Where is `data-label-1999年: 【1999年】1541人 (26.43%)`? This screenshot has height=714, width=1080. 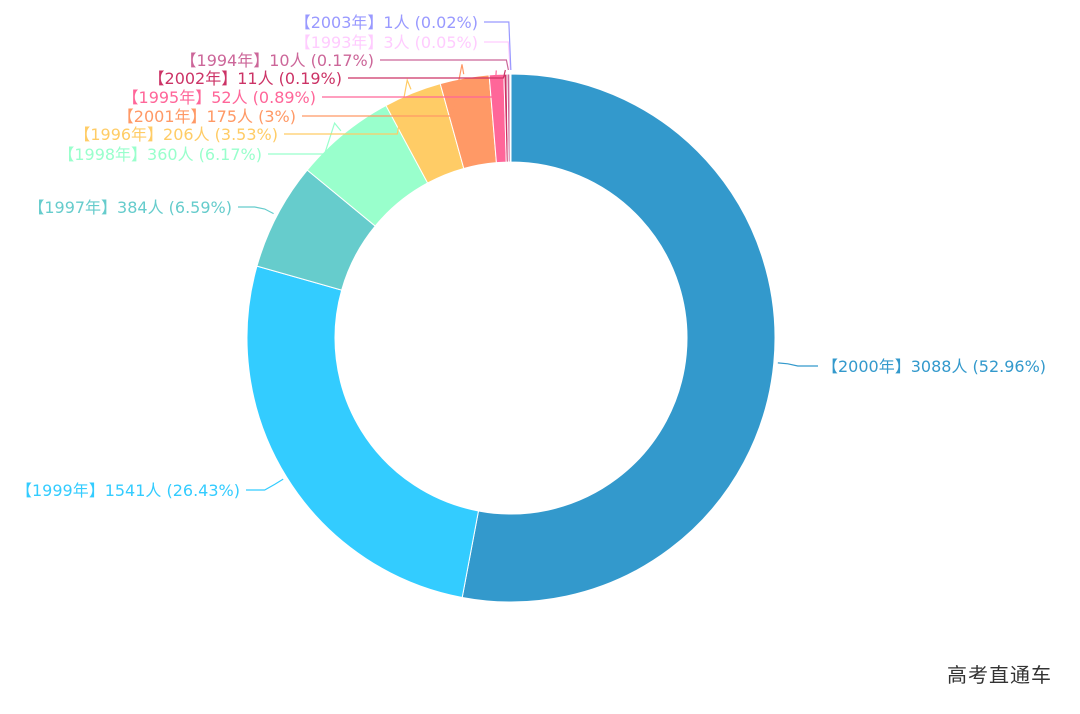 data-label-1999年: 【1999年】1541人 (26.43%) is located at coordinates (128, 490).